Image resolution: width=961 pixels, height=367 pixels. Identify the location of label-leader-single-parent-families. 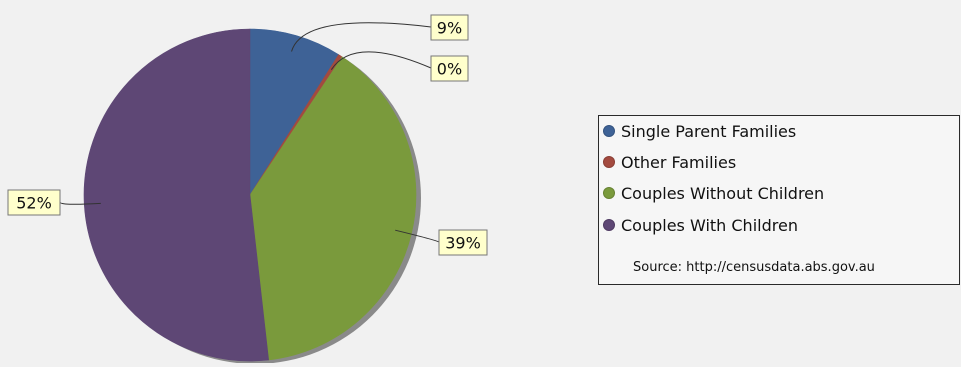
(361, 37).